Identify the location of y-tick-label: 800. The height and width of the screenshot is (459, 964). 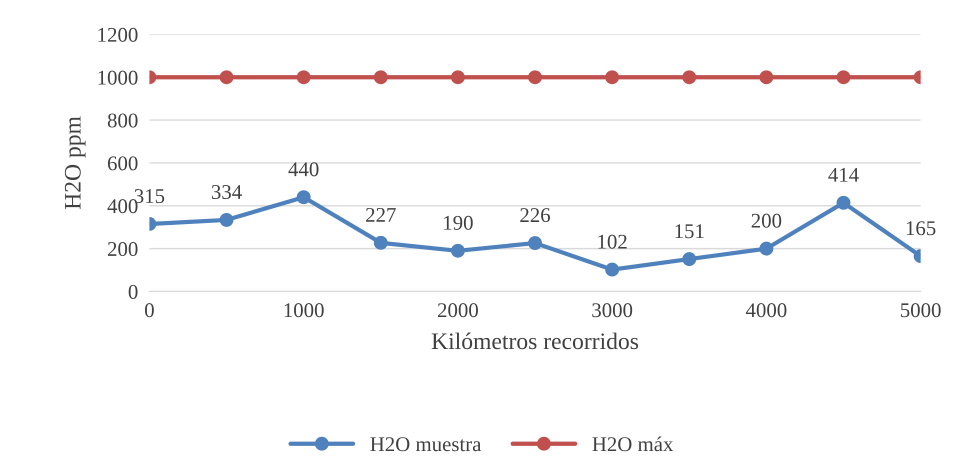
(123, 120).